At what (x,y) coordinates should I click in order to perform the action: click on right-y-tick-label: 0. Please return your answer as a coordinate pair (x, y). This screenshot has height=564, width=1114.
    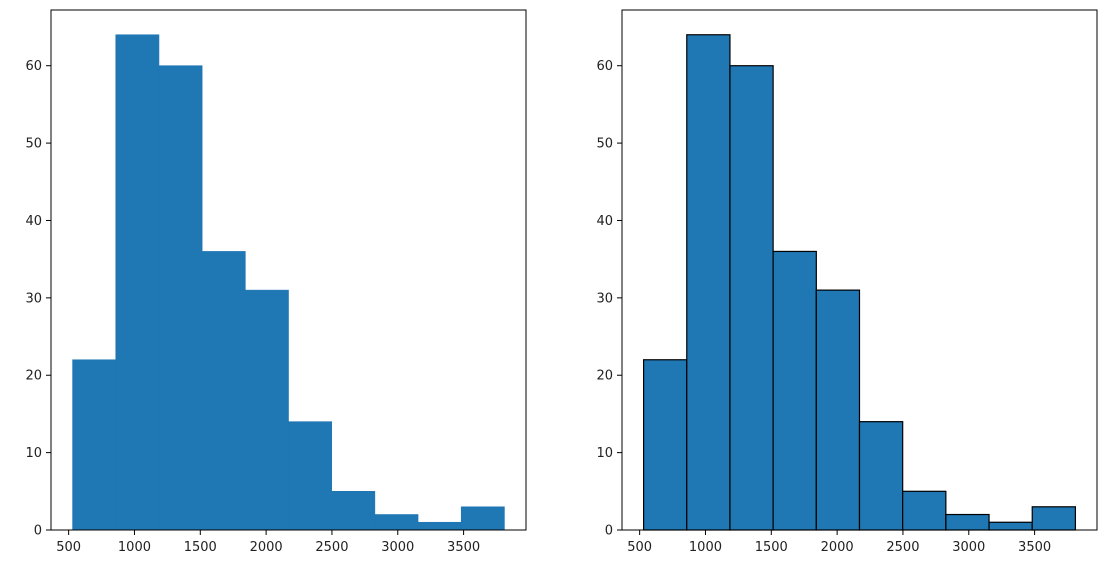
    Looking at the image, I should click on (609, 531).